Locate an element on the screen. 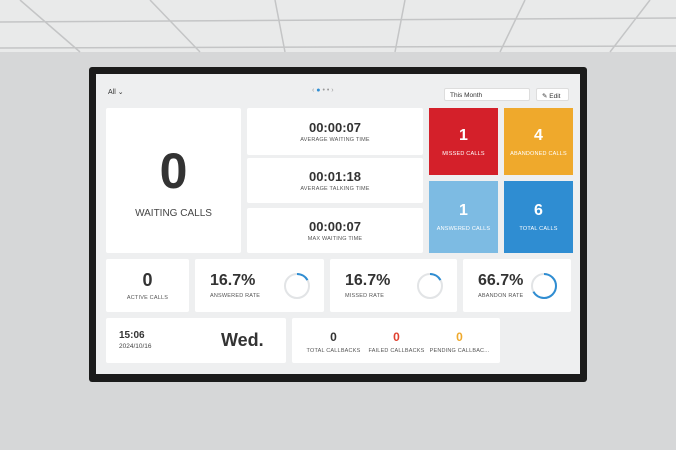 The width and height of the screenshot is (676, 450). filter-dropdown: All ⌄ is located at coordinates (116, 92).